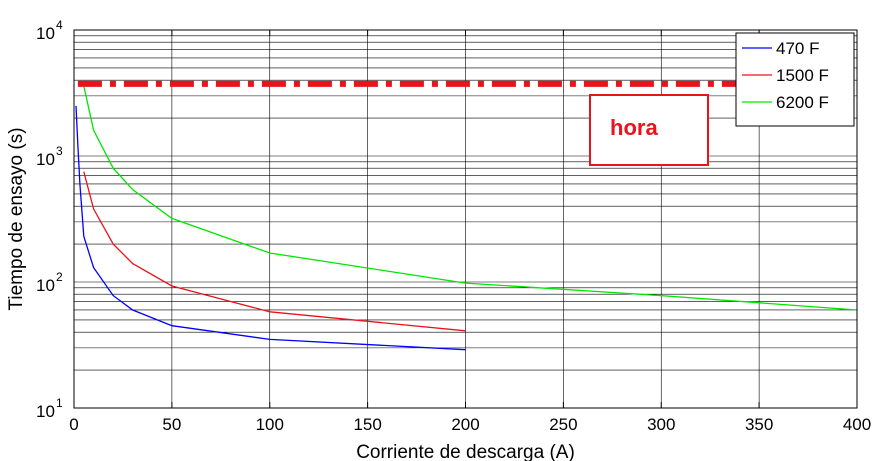 The height and width of the screenshot is (461, 879). I want to click on y-tick-exponent: 3, so click(59, 151).